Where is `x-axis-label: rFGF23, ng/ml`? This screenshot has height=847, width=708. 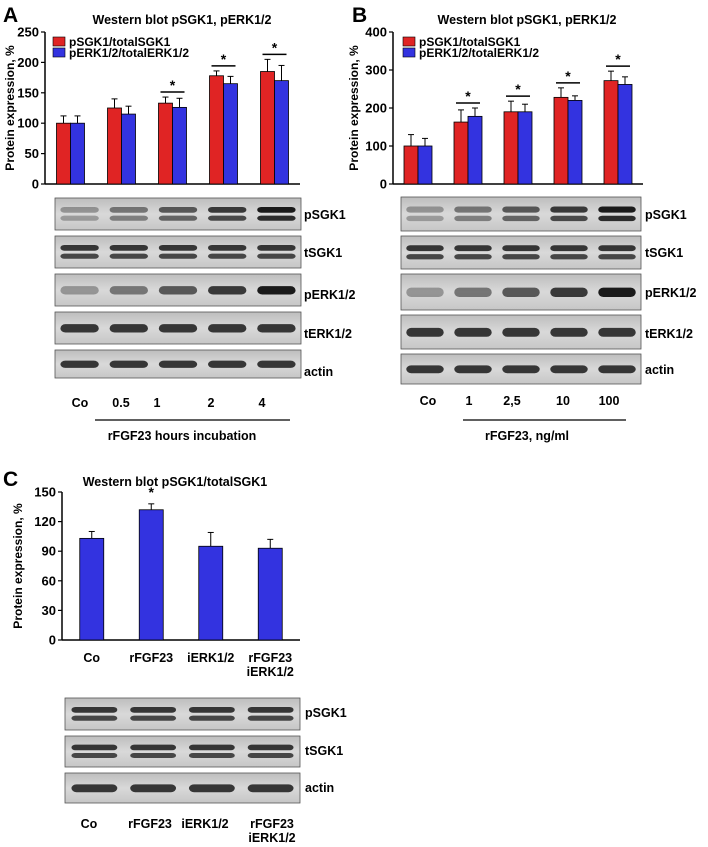 x-axis-label: rFGF23, ng/ml is located at coordinates (527, 436).